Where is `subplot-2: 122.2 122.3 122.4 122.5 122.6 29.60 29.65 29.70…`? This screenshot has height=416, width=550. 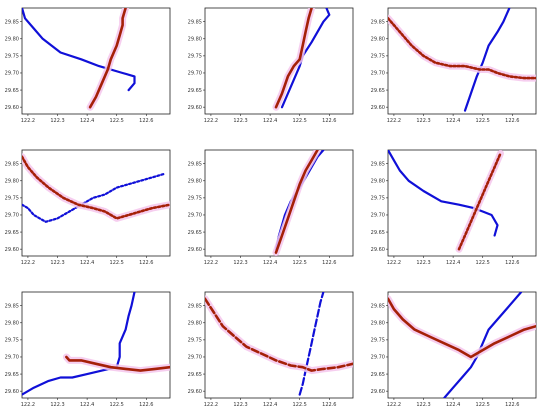 subplot-2: 122.2 122.3 122.4 122.5 122.6 29.60 29.65 29.70… is located at coordinates (271, 65).